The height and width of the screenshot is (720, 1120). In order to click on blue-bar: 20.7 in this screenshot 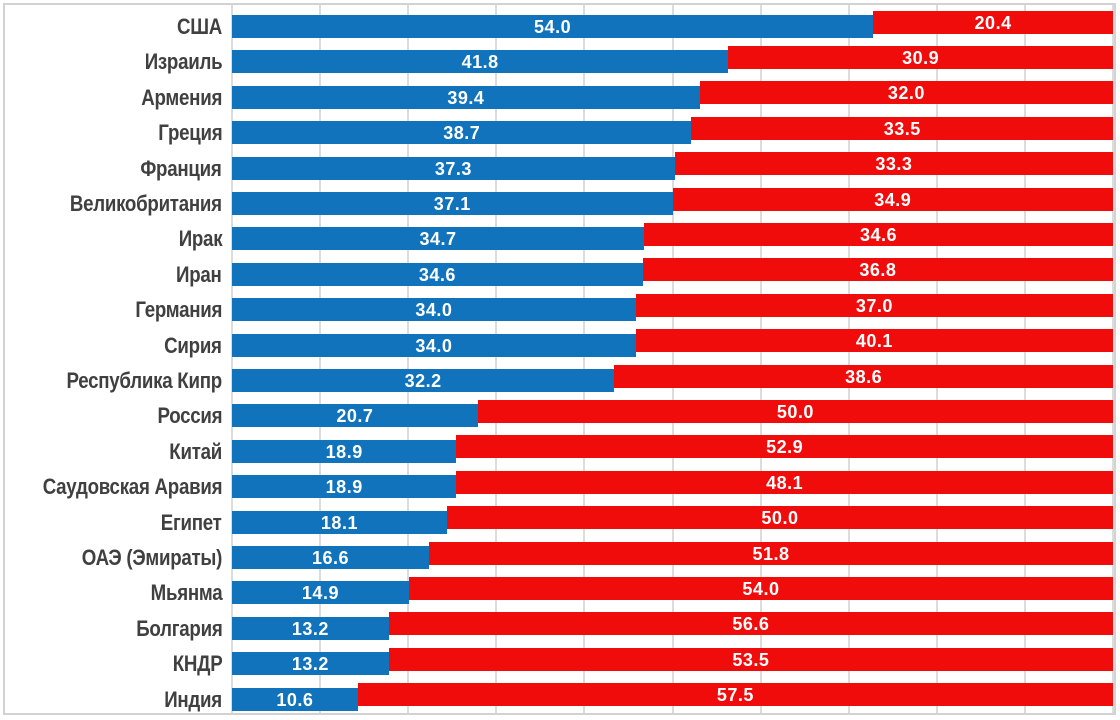, I will do `click(355, 416)`.